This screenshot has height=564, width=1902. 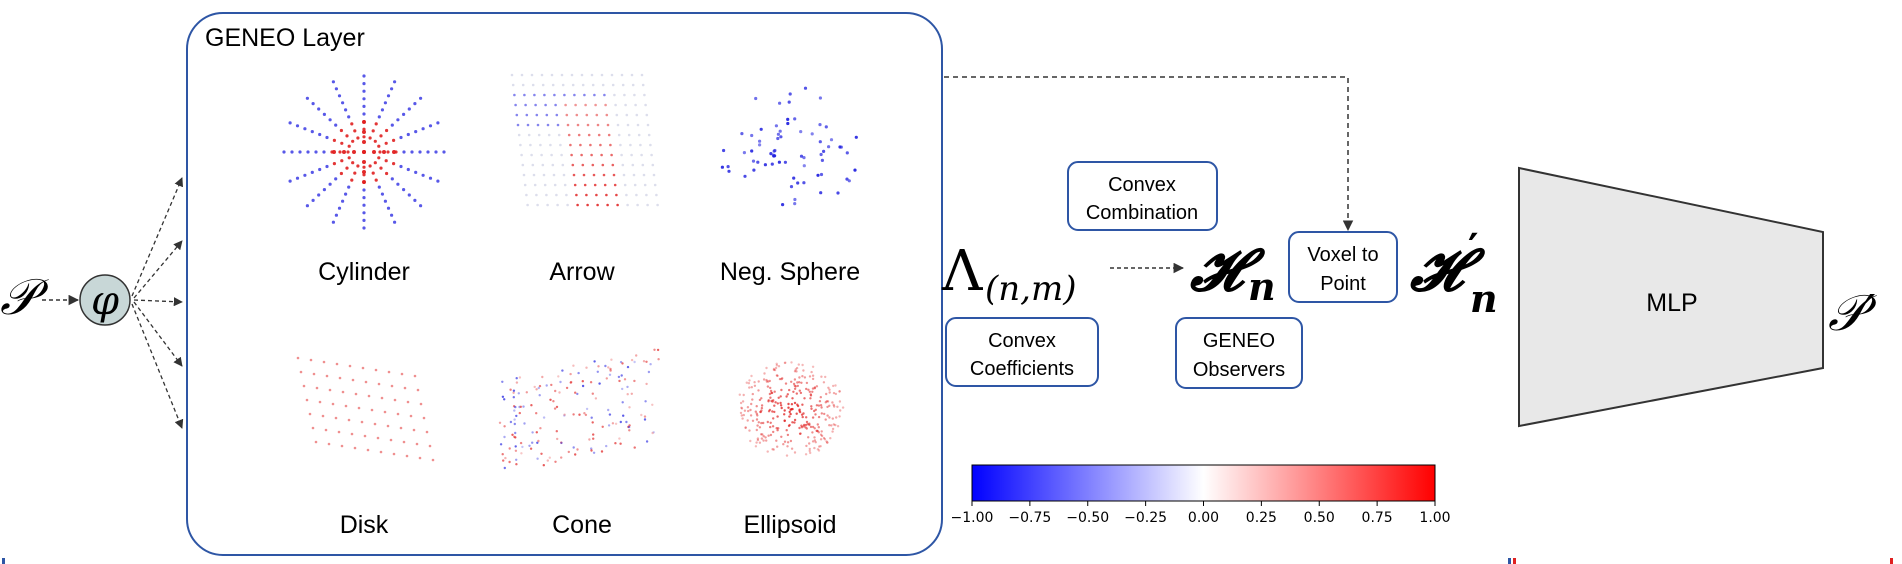 I want to click on phi-node: φ, so click(x=105, y=300).